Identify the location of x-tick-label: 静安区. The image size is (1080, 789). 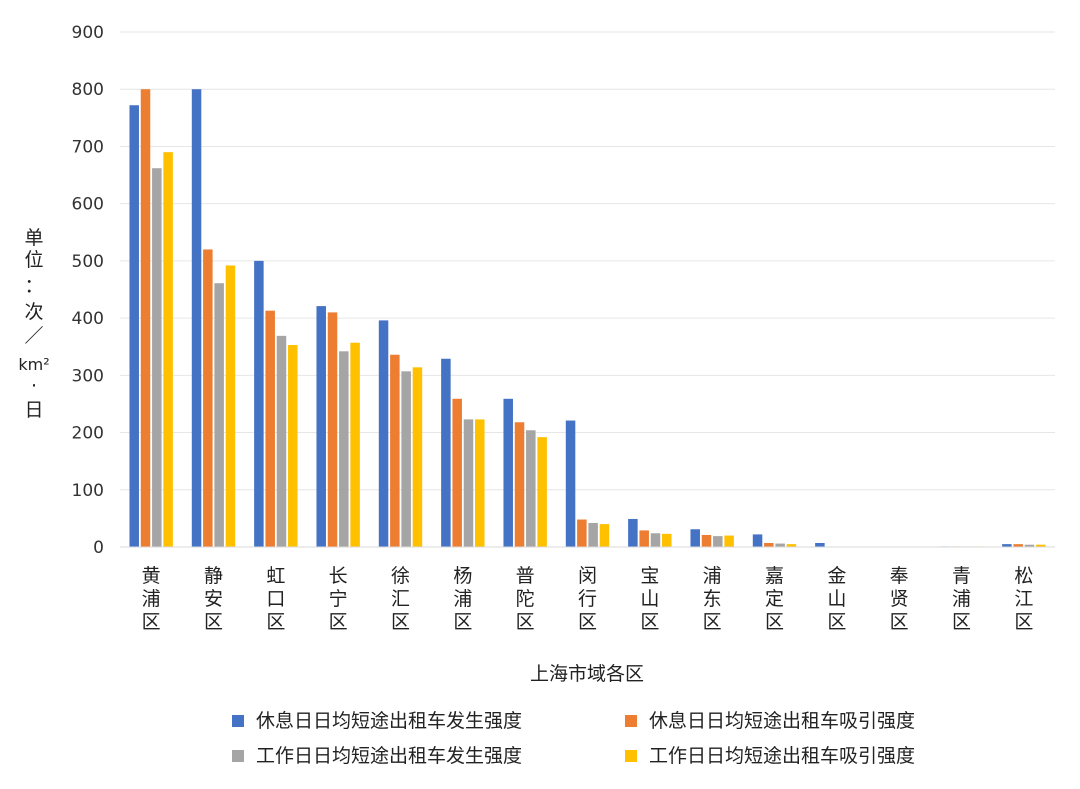
(213, 599).